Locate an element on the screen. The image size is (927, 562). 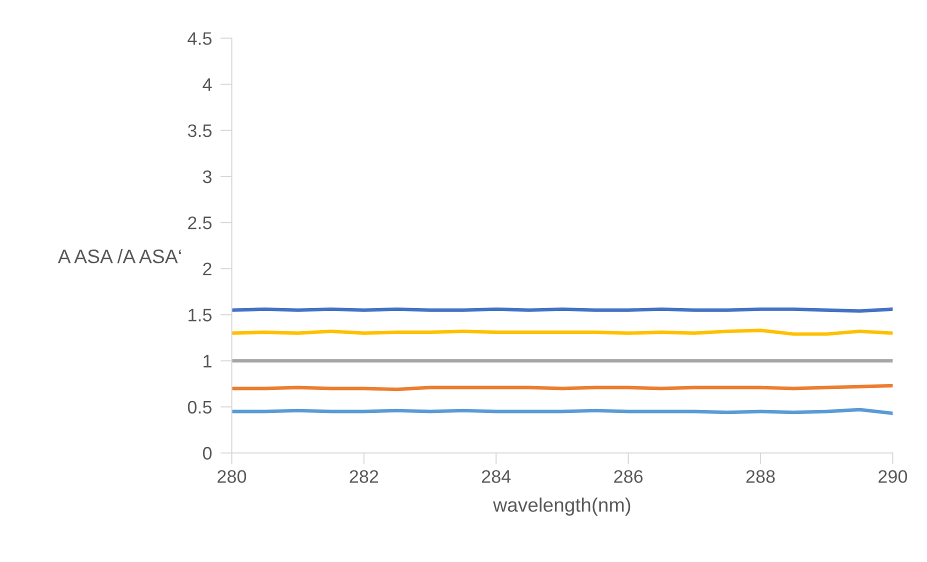
y-axis-title: A ASA /A ASA‘ is located at coordinates (119, 256).